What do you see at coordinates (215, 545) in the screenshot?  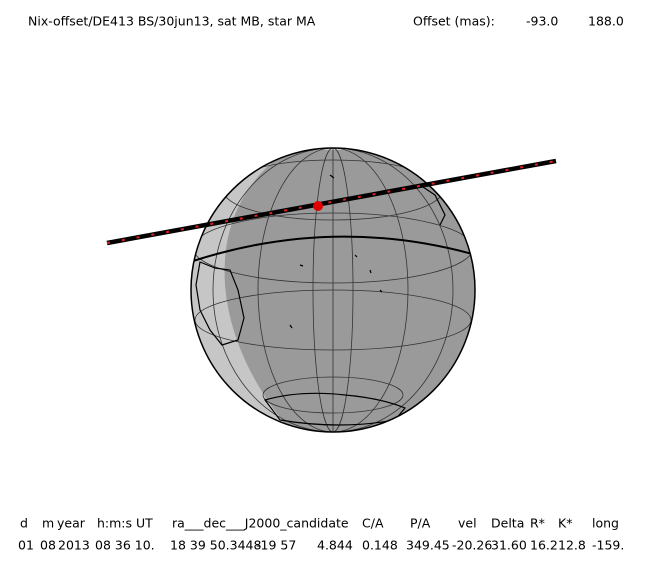 I see `cell: 18 39 50.3448` at bounding box center [215, 545].